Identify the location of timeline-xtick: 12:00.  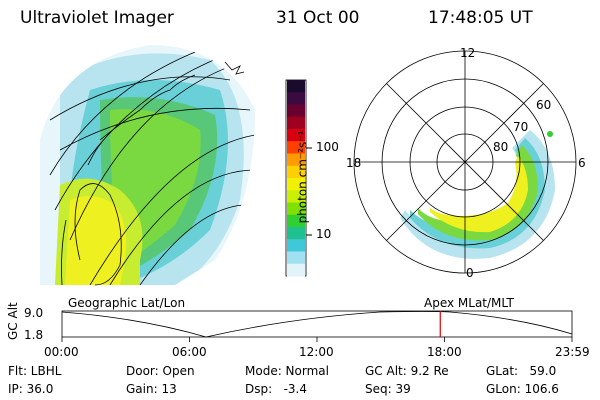
(316, 352).